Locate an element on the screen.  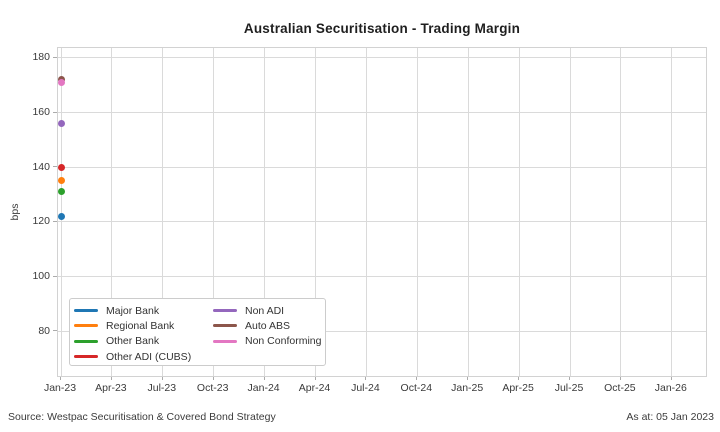
legend-item: Regional Bank is located at coordinates (143, 325).